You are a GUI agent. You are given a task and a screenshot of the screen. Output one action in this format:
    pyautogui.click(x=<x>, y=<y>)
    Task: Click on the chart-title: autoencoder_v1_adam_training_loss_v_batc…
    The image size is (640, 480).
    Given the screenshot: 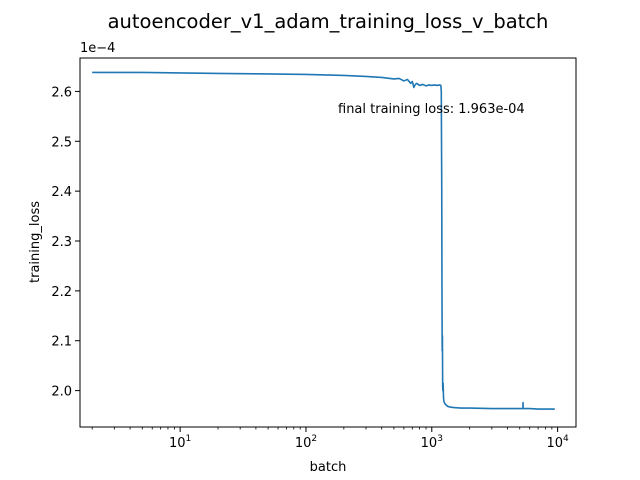 What is the action you would take?
    pyautogui.click(x=328, y=21)
    